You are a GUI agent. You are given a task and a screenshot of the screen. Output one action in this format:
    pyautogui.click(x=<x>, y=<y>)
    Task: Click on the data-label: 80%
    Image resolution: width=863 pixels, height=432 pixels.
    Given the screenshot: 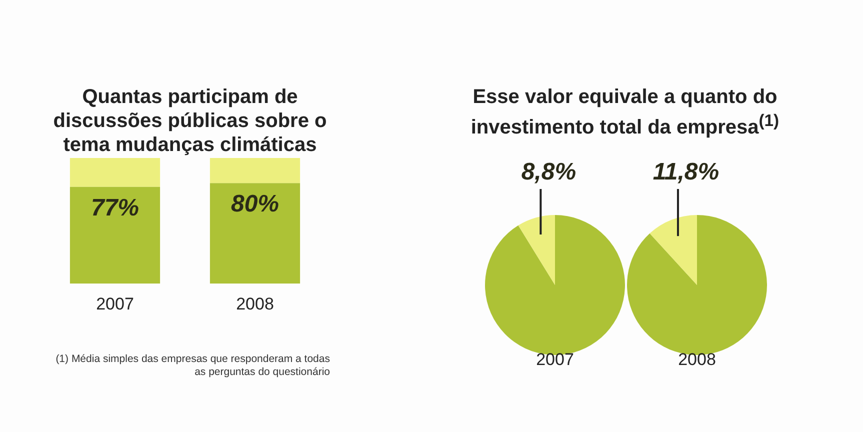 What is the action you would take?
    pyautogui.click(x=255, y=204)
    